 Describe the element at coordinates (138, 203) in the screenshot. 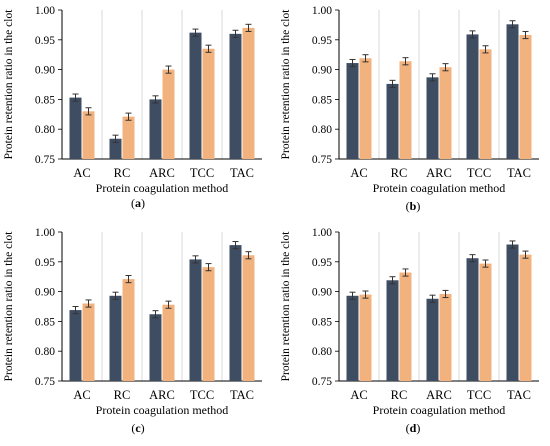

I see `panel-label: (a)` at that location.